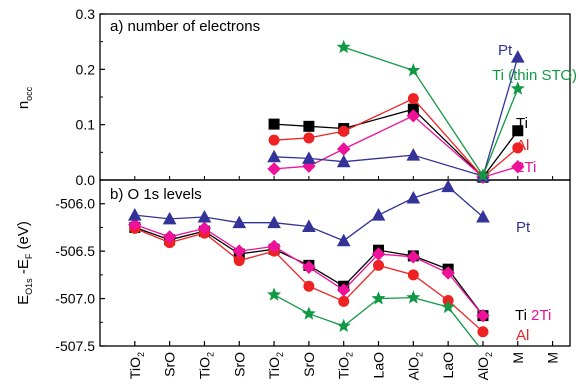 The width and height of the screenshot is (579, 386). I want to click on panel-b-ylabel: EO1s -EF (eV), so click(24, 263).